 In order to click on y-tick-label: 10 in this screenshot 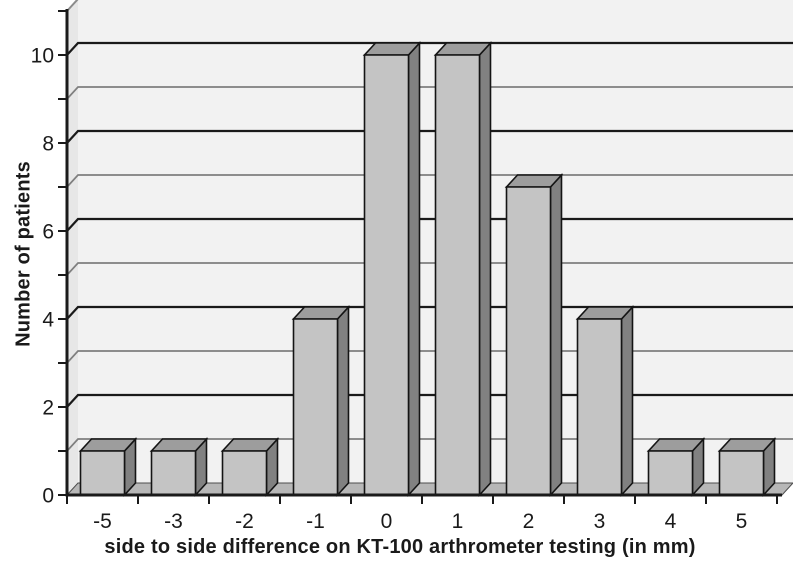, I will do `click(42, 56)`.